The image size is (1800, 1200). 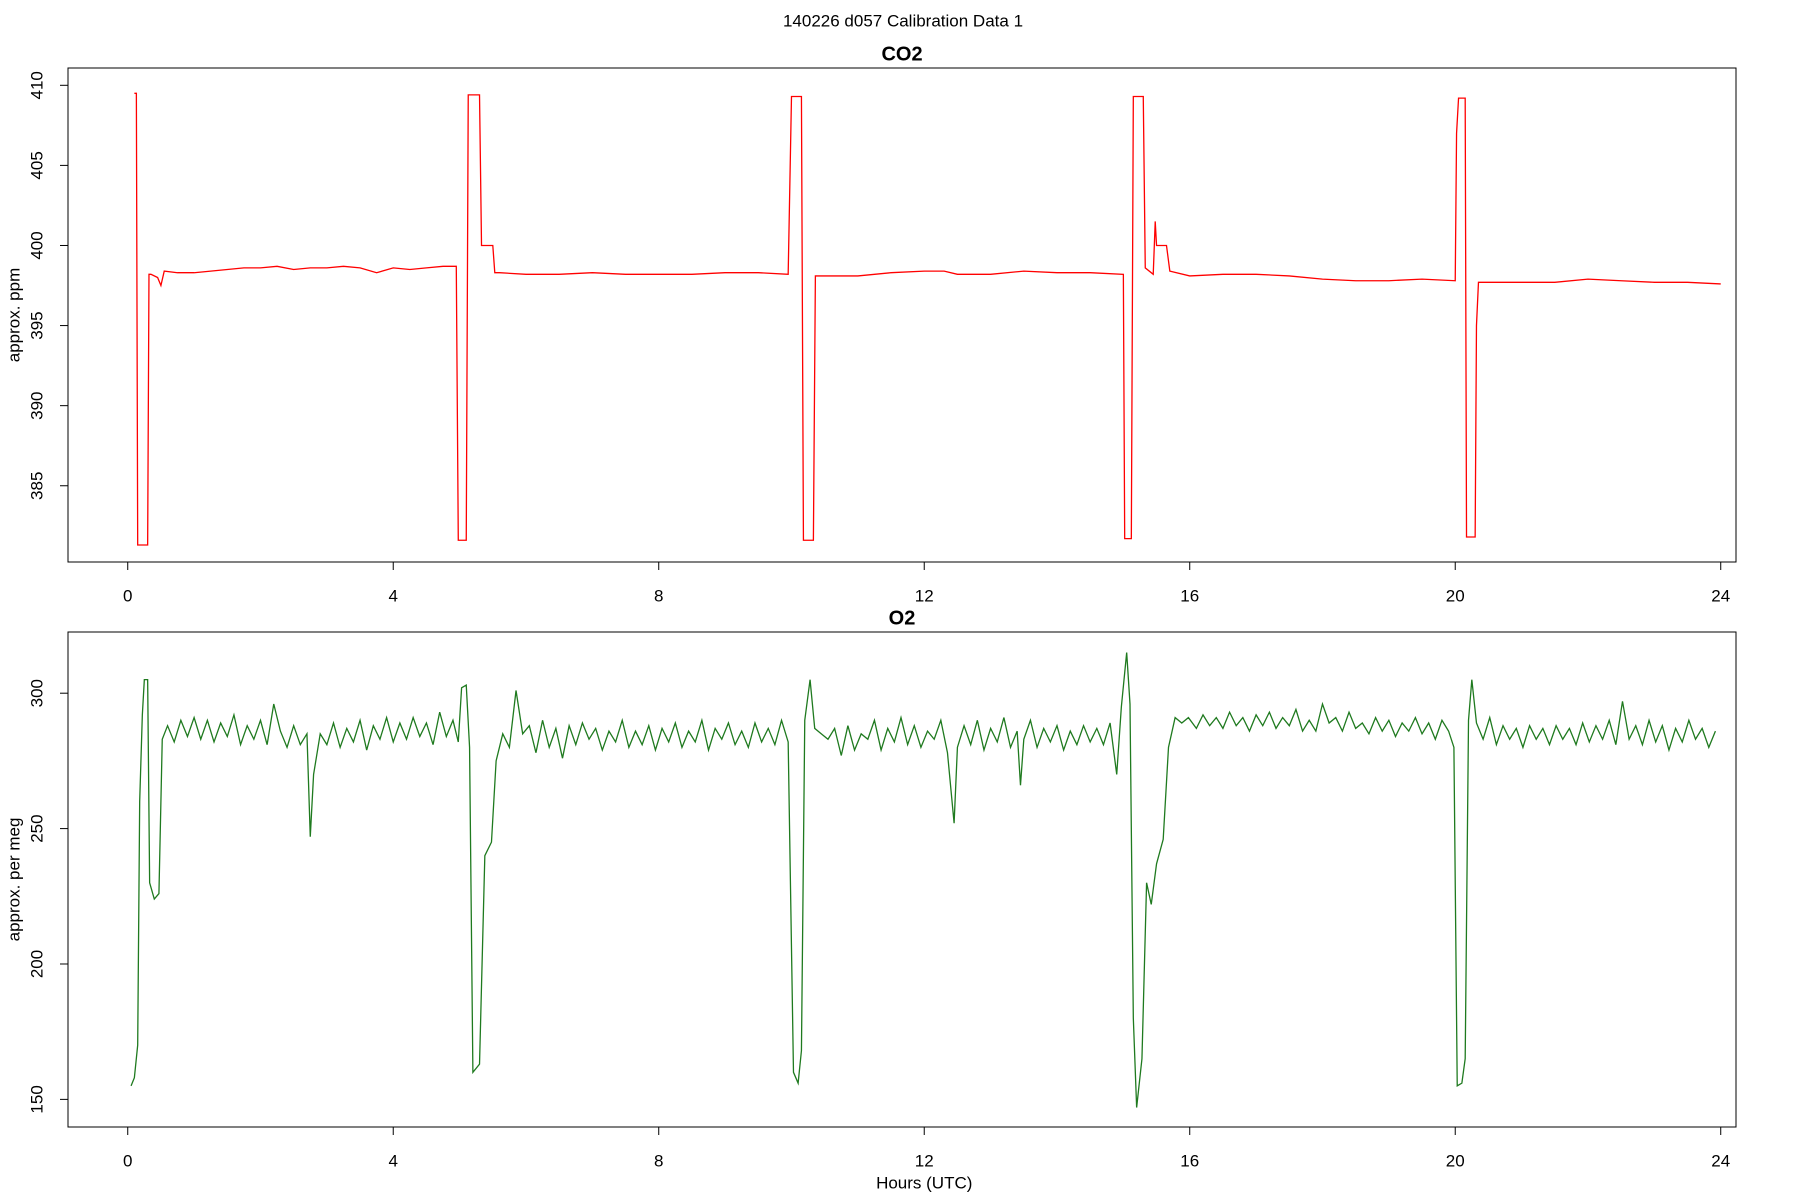 What do you see at coordinates (36, 828) in the screenshot?
I see `y-tick-label: 250` at bounding box center [36, 828].